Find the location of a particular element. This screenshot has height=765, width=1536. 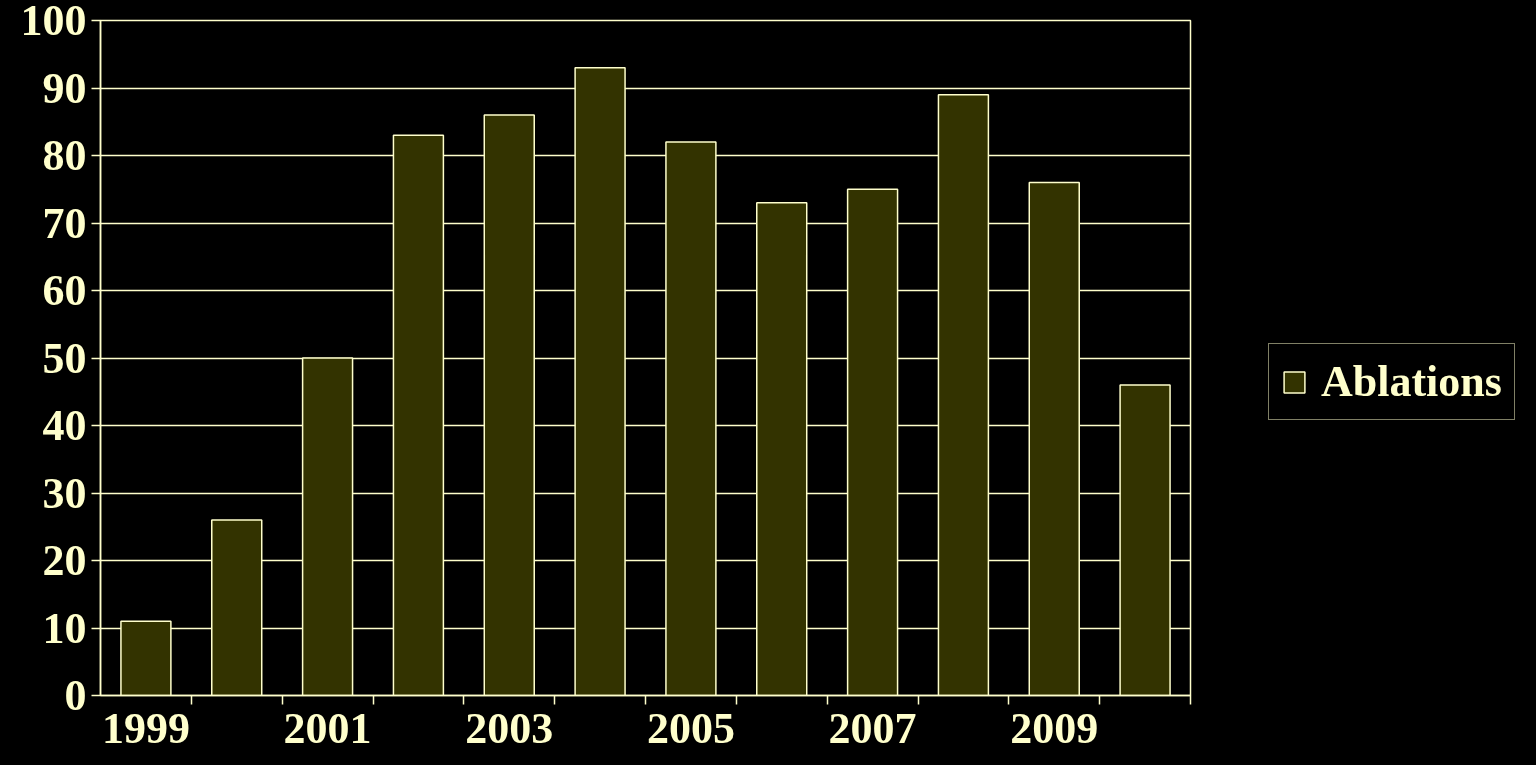

y-tick-label: 10 is located at coordinates (64, 628).